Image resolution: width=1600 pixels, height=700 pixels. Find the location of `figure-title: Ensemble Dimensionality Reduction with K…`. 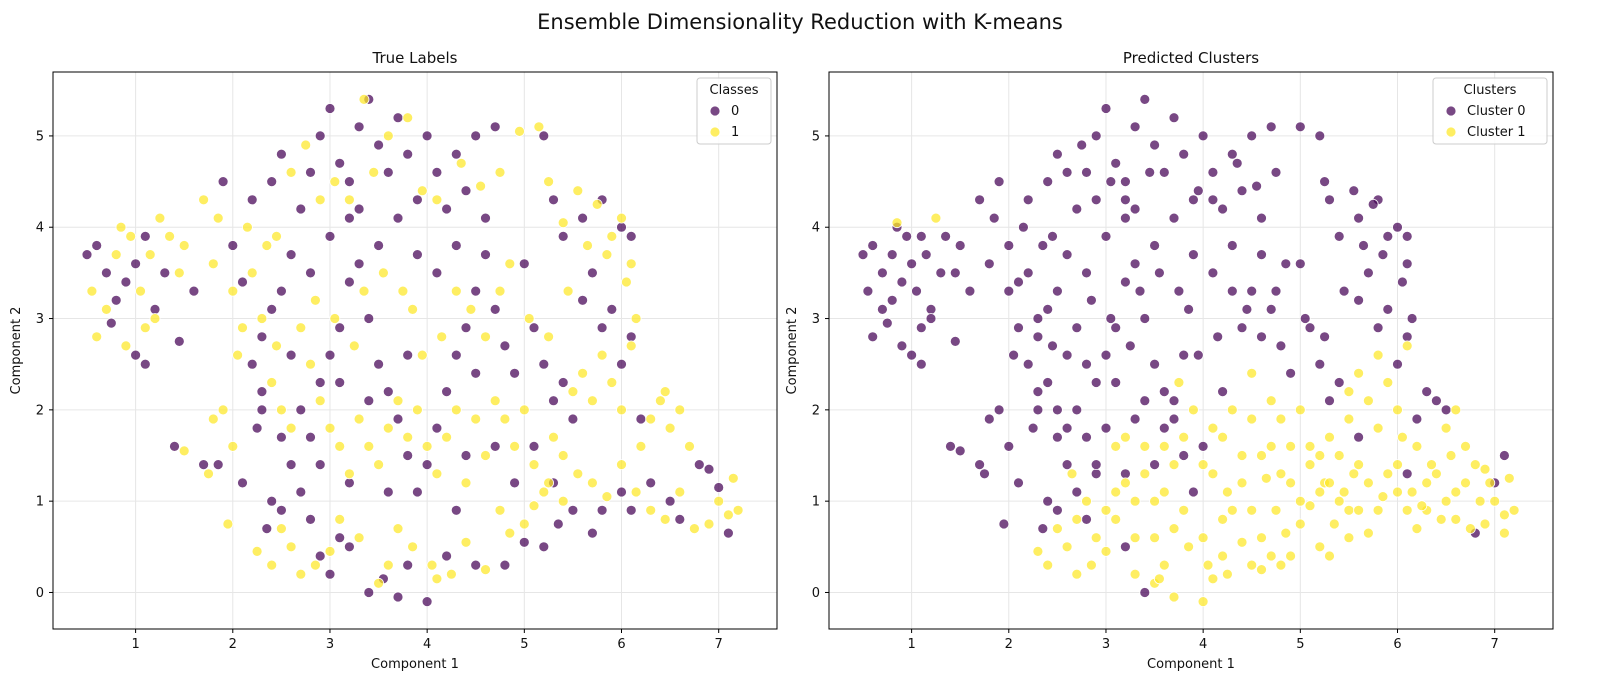

figure-title: Ensemble Dimensionality Reduction with K… is located at coordinates (800, 22).